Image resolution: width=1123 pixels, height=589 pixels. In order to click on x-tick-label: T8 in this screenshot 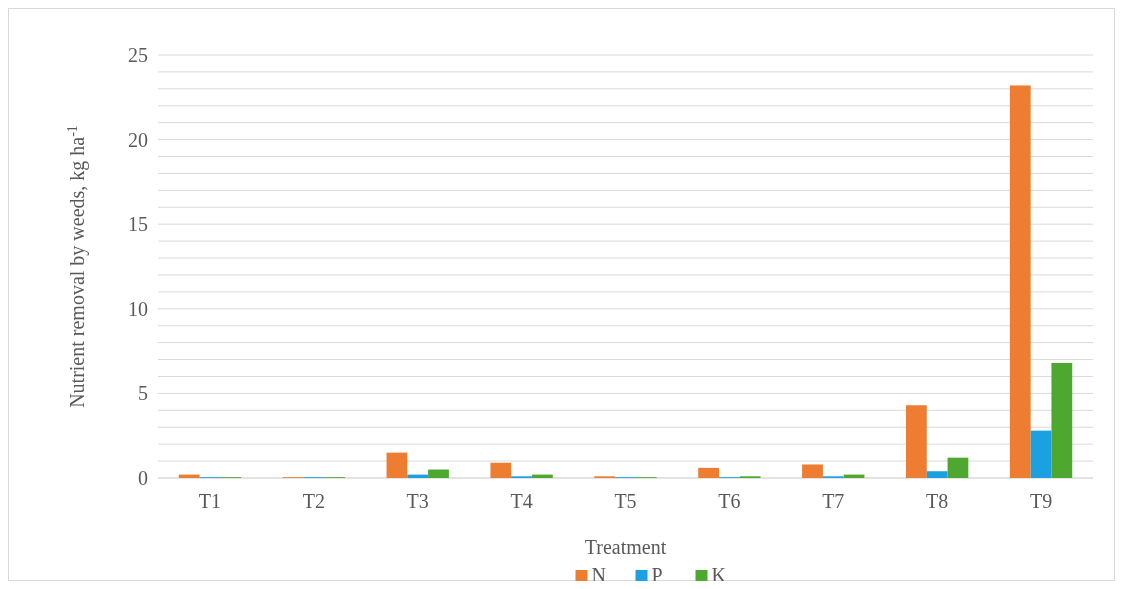, I will do `click(937, 501)`.